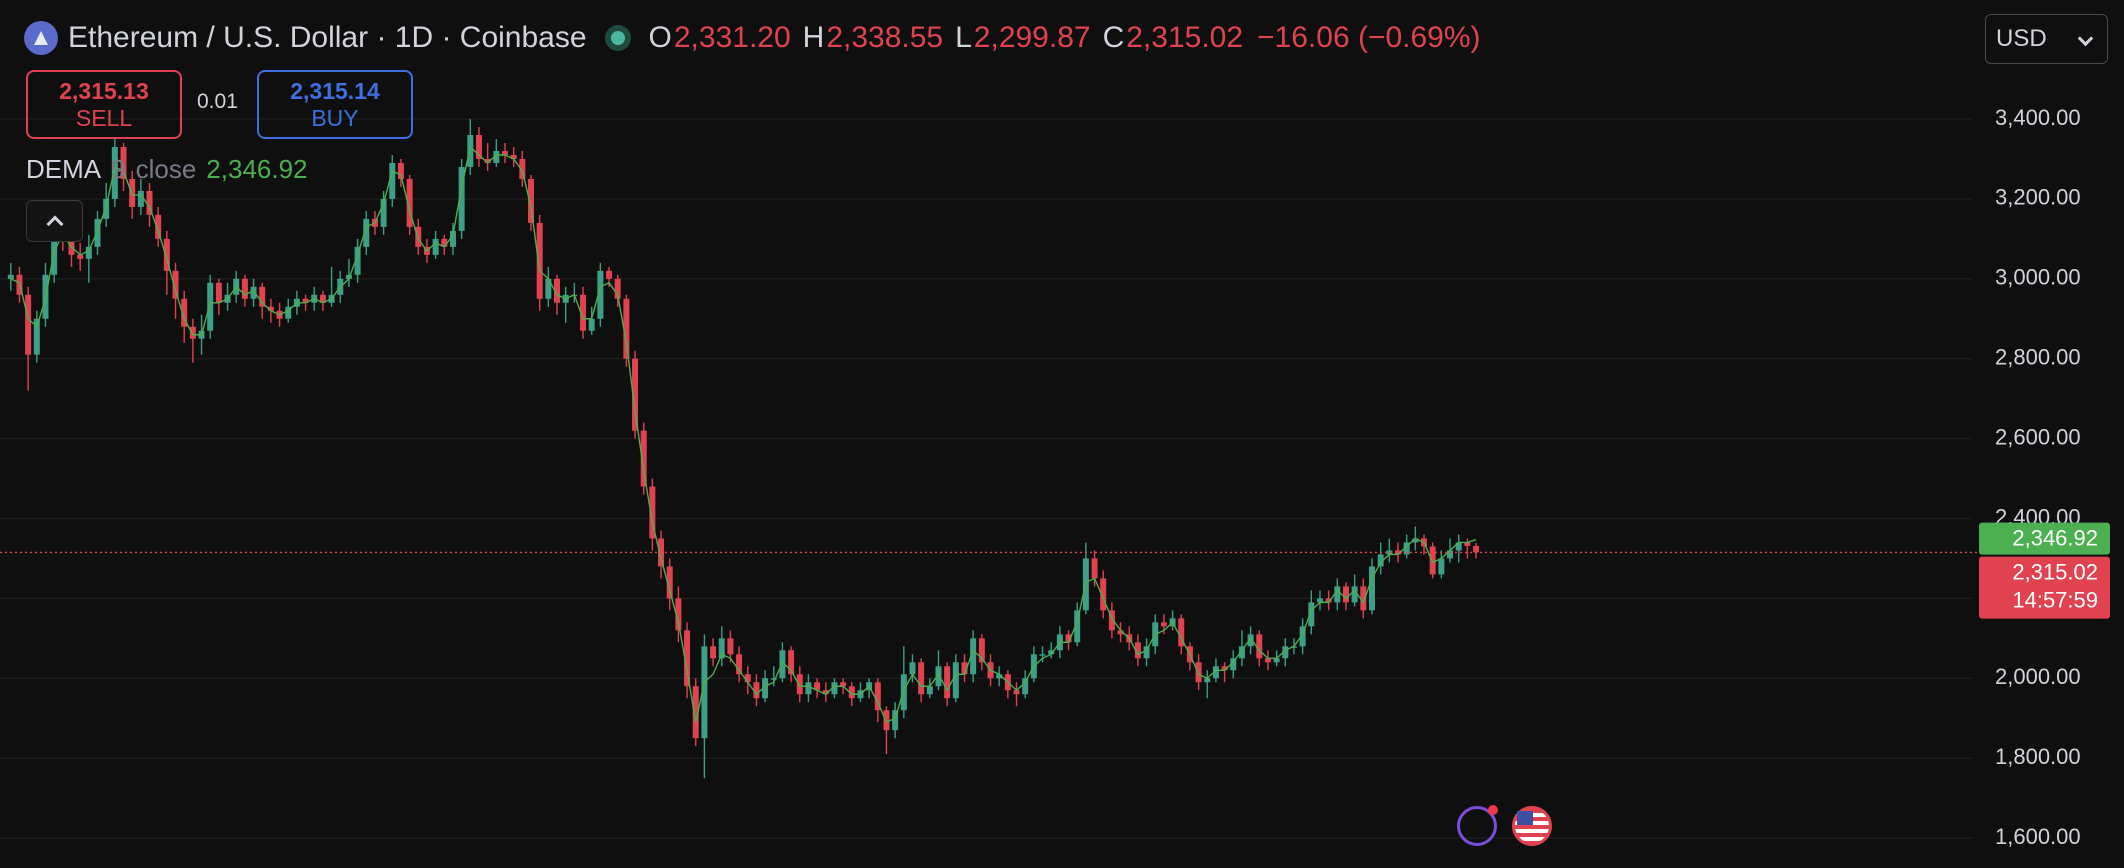  I want to click on ohlc-key: C, so click(1113, 37).